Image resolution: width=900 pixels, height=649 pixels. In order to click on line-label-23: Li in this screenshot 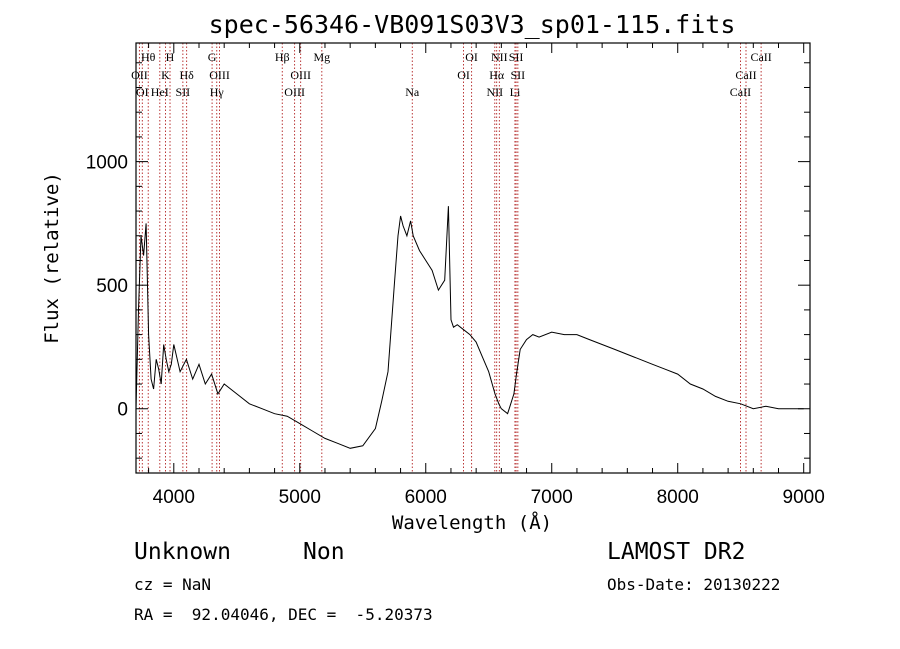, I will do `click(515, 92)`.